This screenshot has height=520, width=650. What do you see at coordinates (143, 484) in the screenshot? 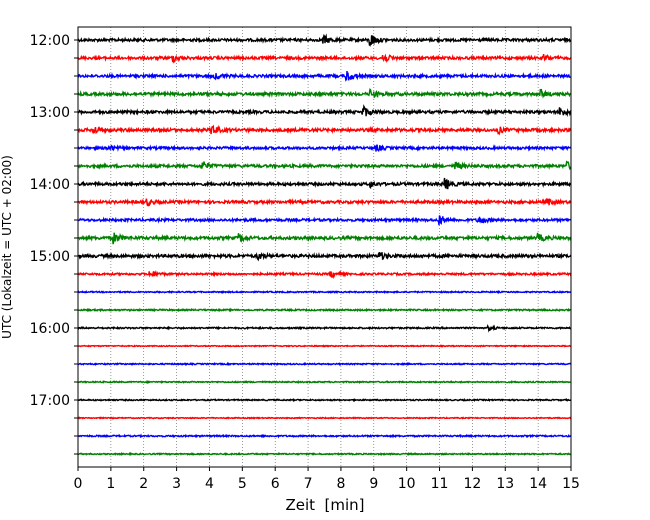
I see `x-tick-label: 2` at bounding box center [143, 484].